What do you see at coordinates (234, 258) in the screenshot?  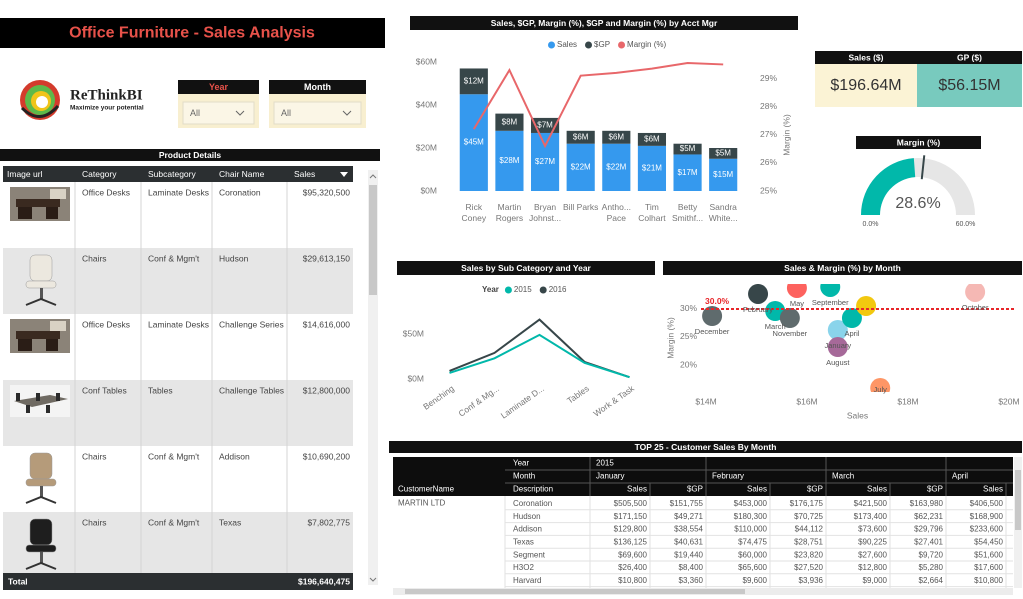 I see `table-cell: Hudson` at bounding box center [234, 258].